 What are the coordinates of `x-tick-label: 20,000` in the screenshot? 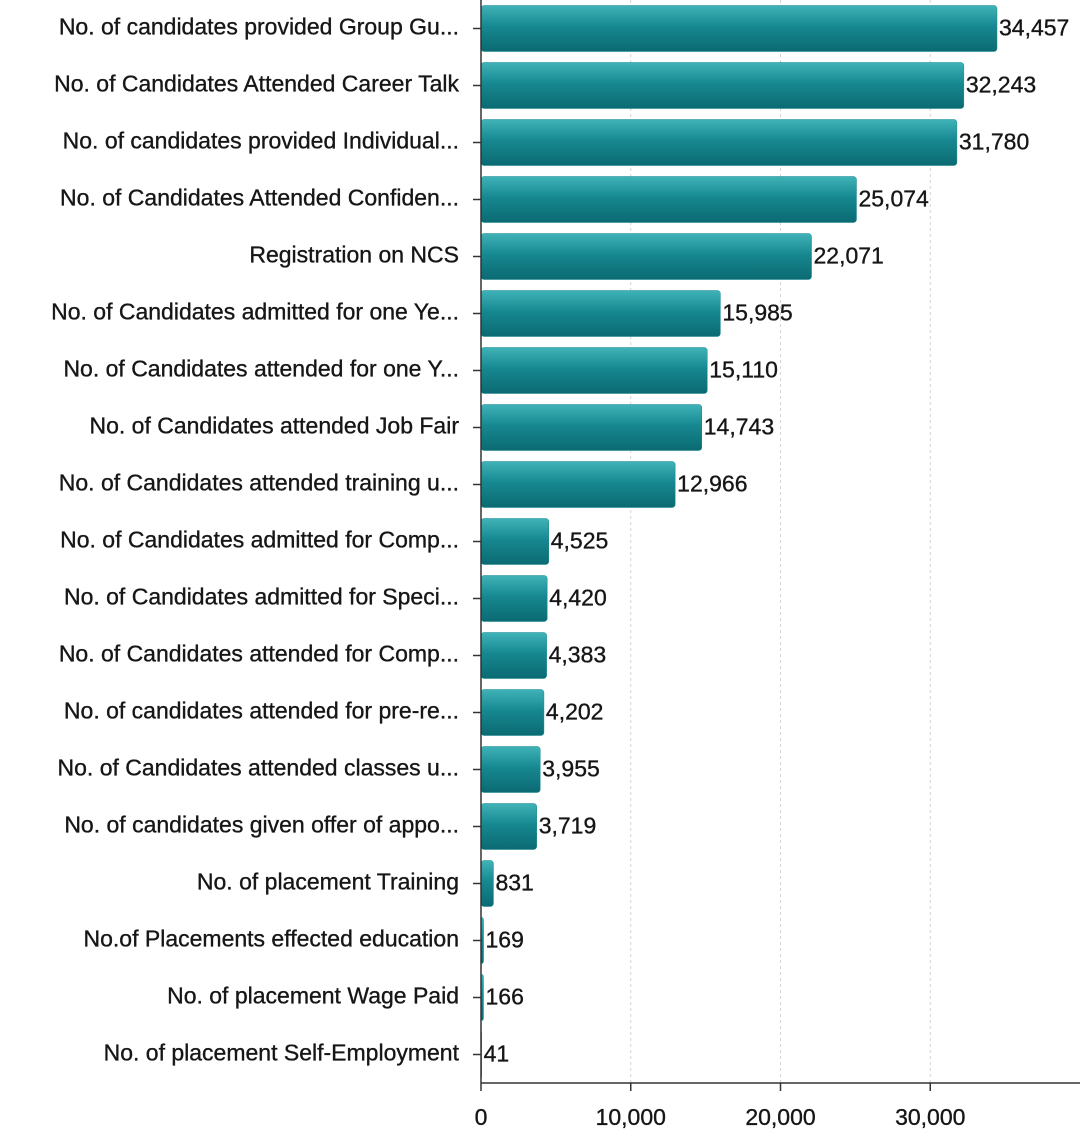 It's located at (780, 1117).